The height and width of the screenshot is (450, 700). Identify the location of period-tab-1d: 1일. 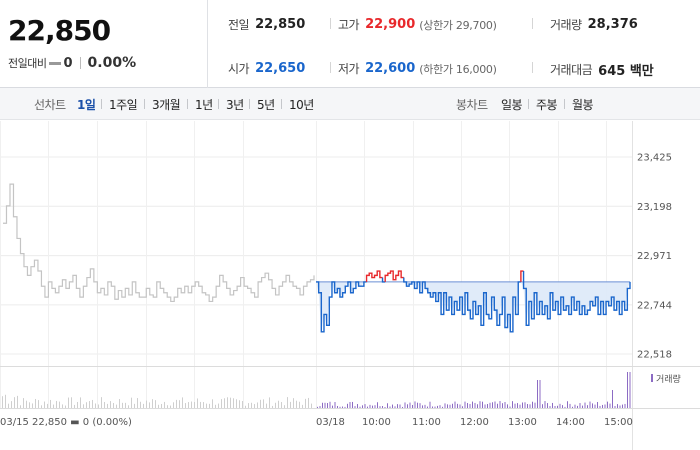
(86, 105).